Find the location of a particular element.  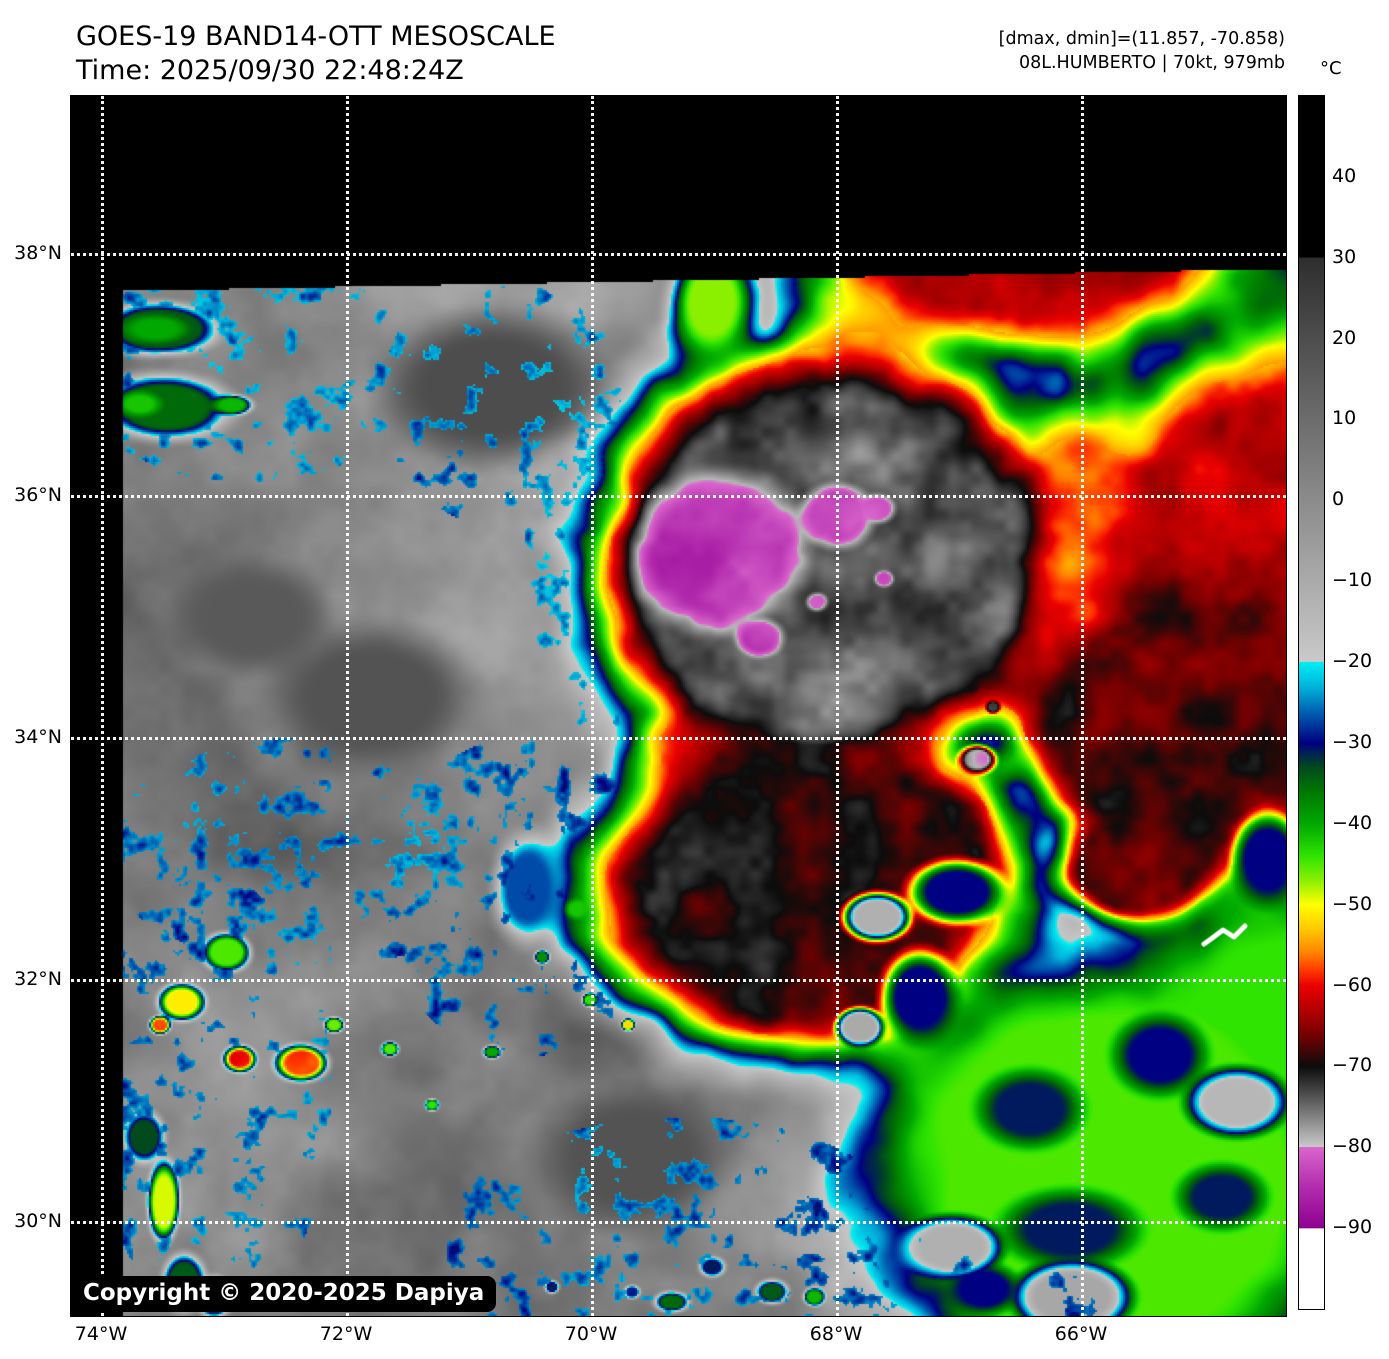

colorbar-tick-label: 30 is located at coordinates (1344, 256).